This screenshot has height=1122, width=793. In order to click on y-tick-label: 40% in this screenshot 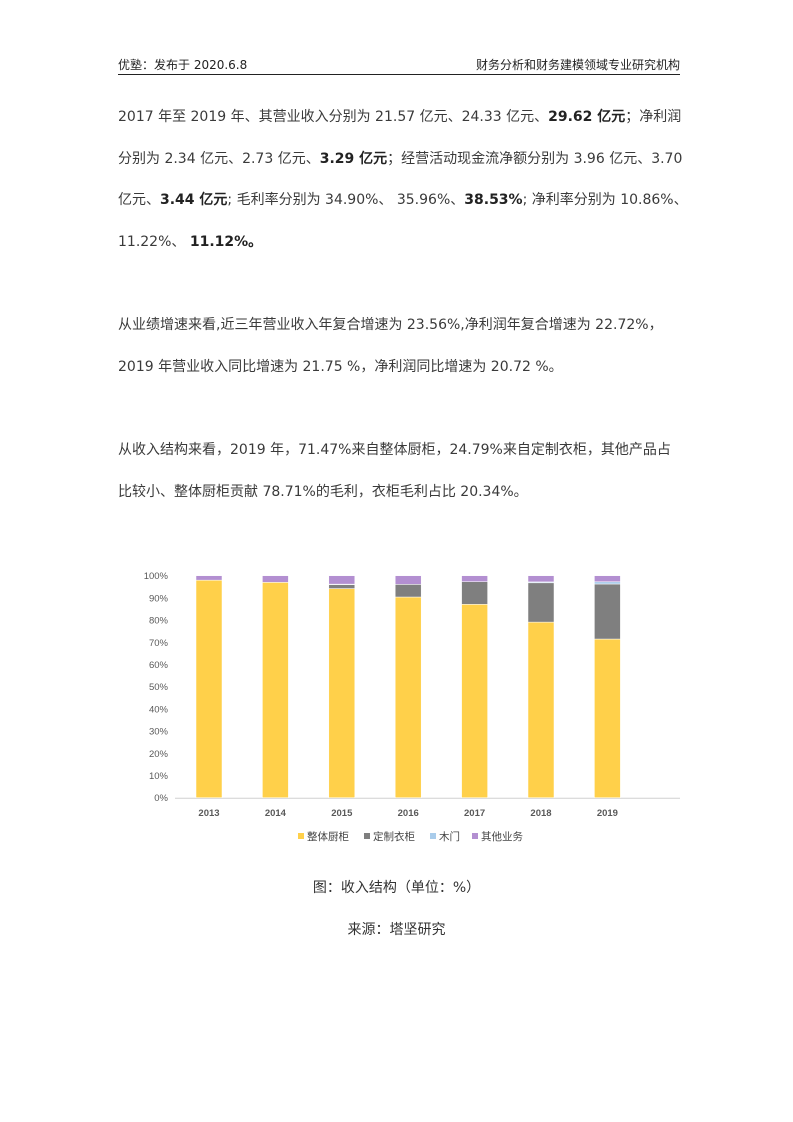, I will do `click(159, 709)`.